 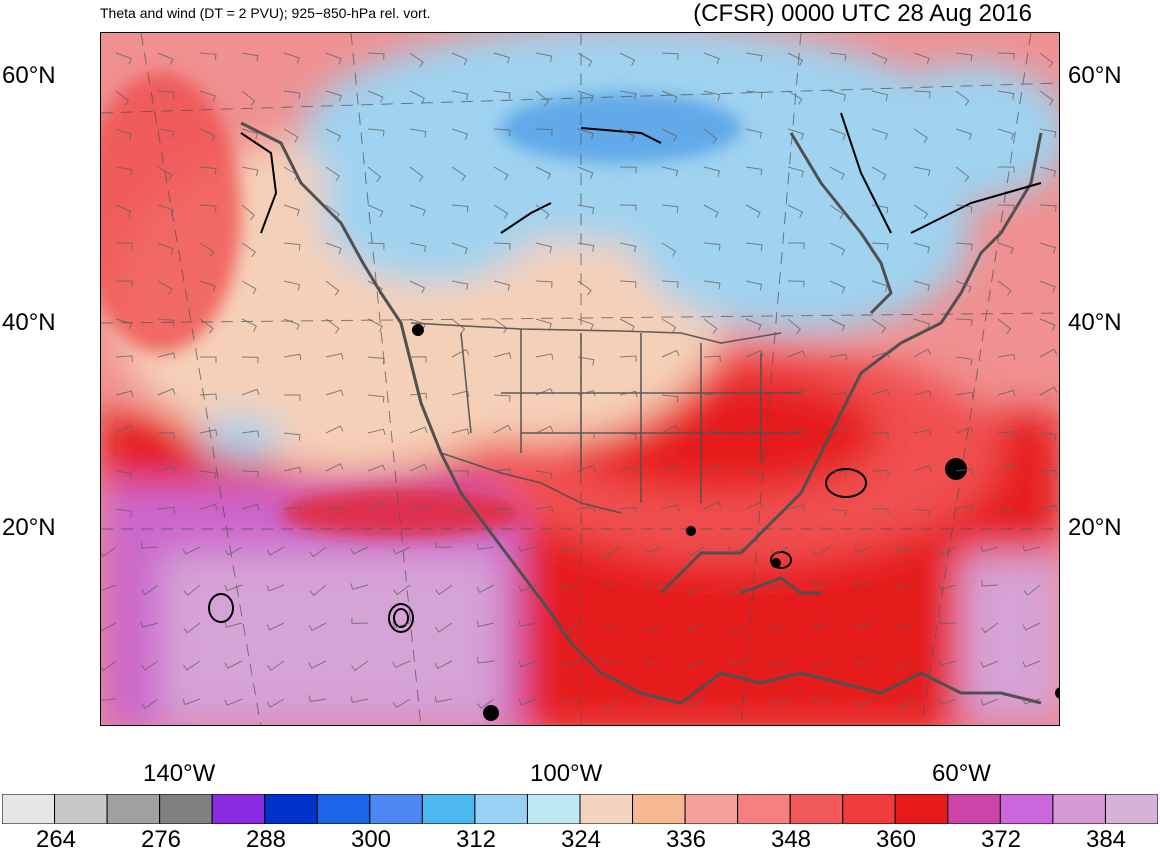 I want to click on theta-cold-pacific-patch, so click(x=241, y=438).